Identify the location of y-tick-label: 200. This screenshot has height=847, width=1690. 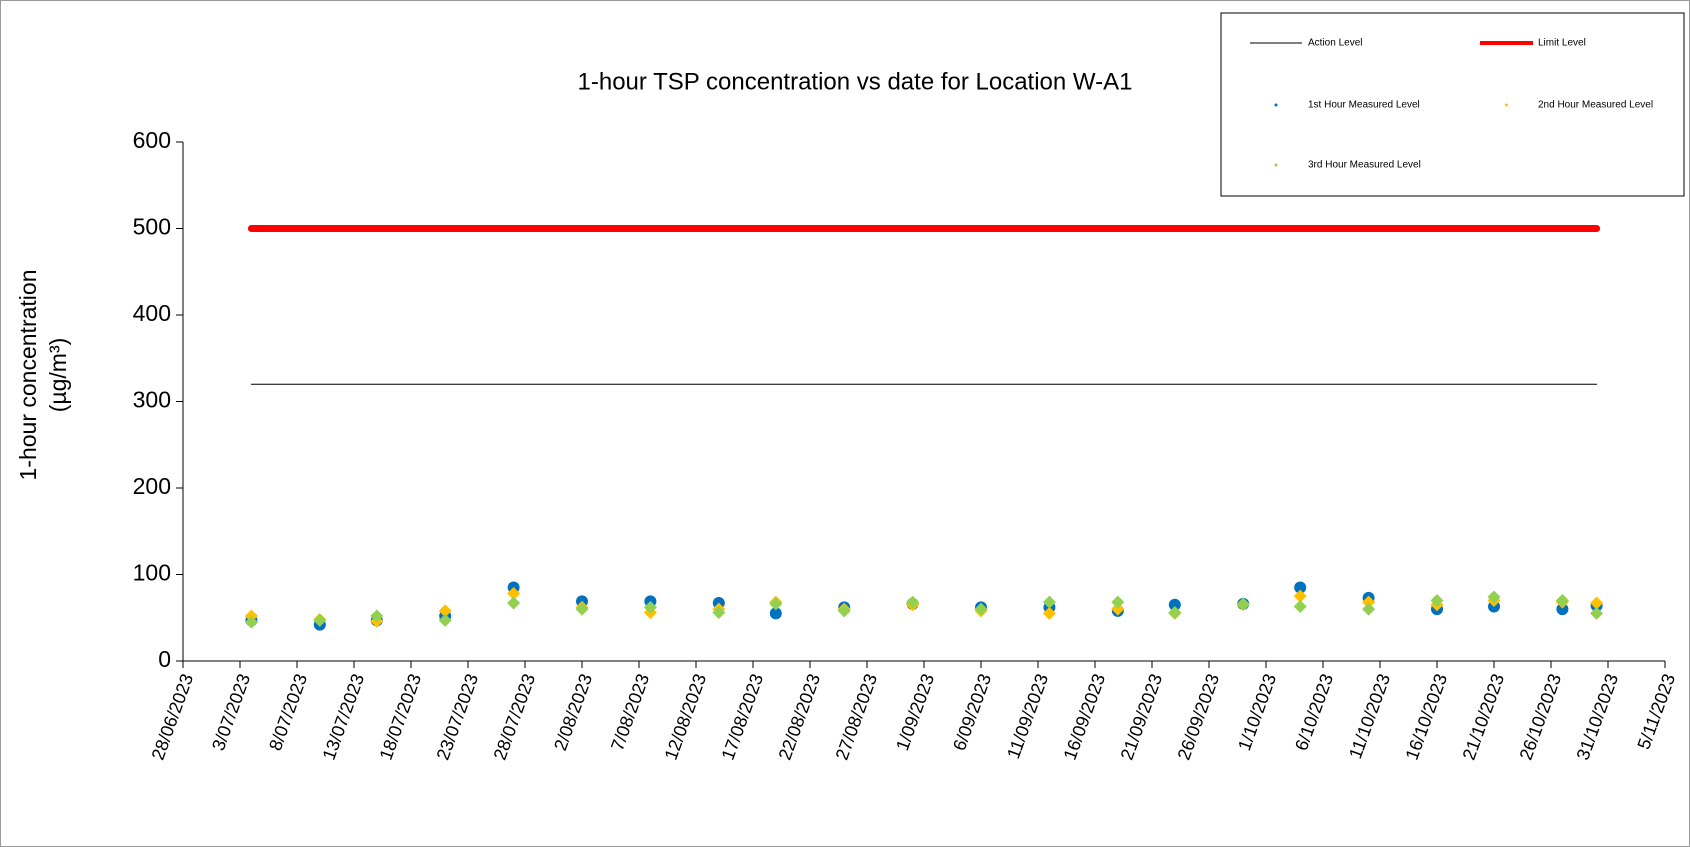
(152, 486).